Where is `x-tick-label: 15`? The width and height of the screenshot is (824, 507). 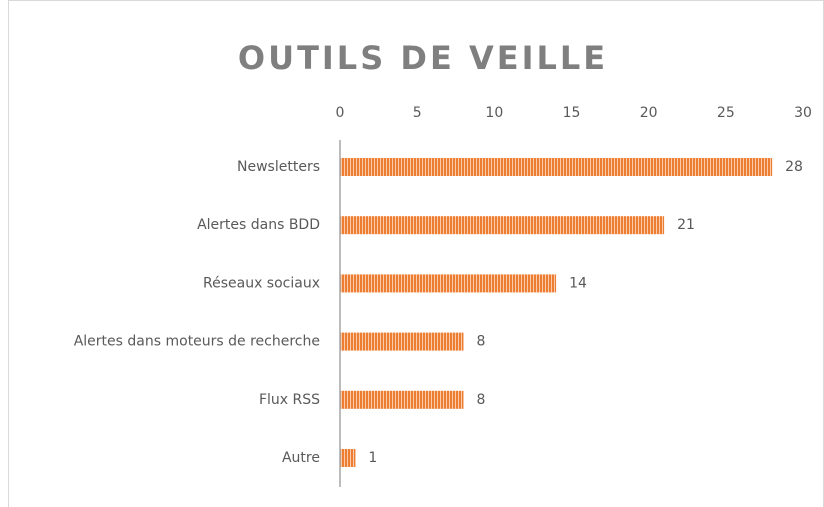 x-tick-label: 15 is located at coordinates (572, 113).